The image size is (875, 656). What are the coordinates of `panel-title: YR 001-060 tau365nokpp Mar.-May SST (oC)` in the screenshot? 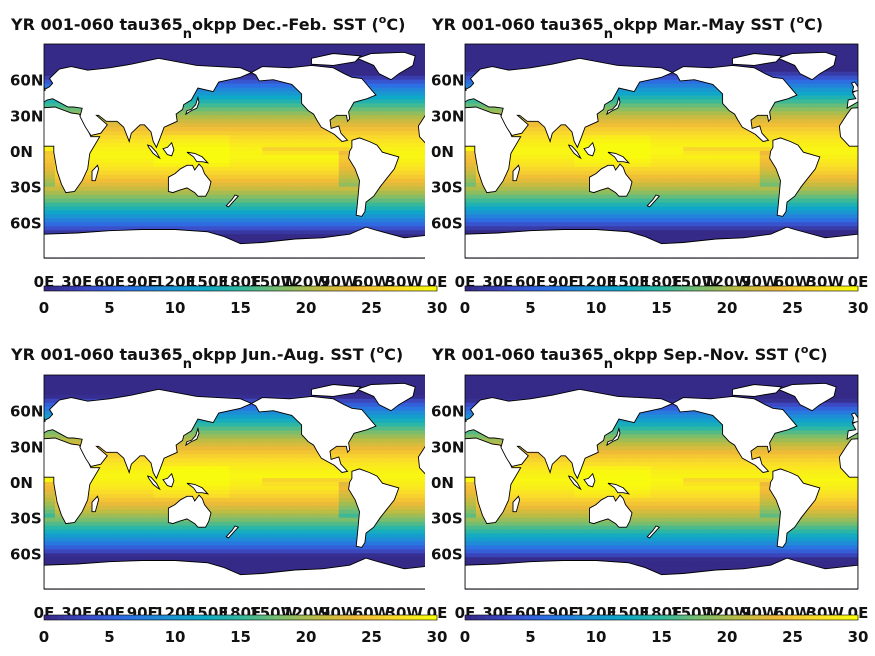 It's located at (627, 27).